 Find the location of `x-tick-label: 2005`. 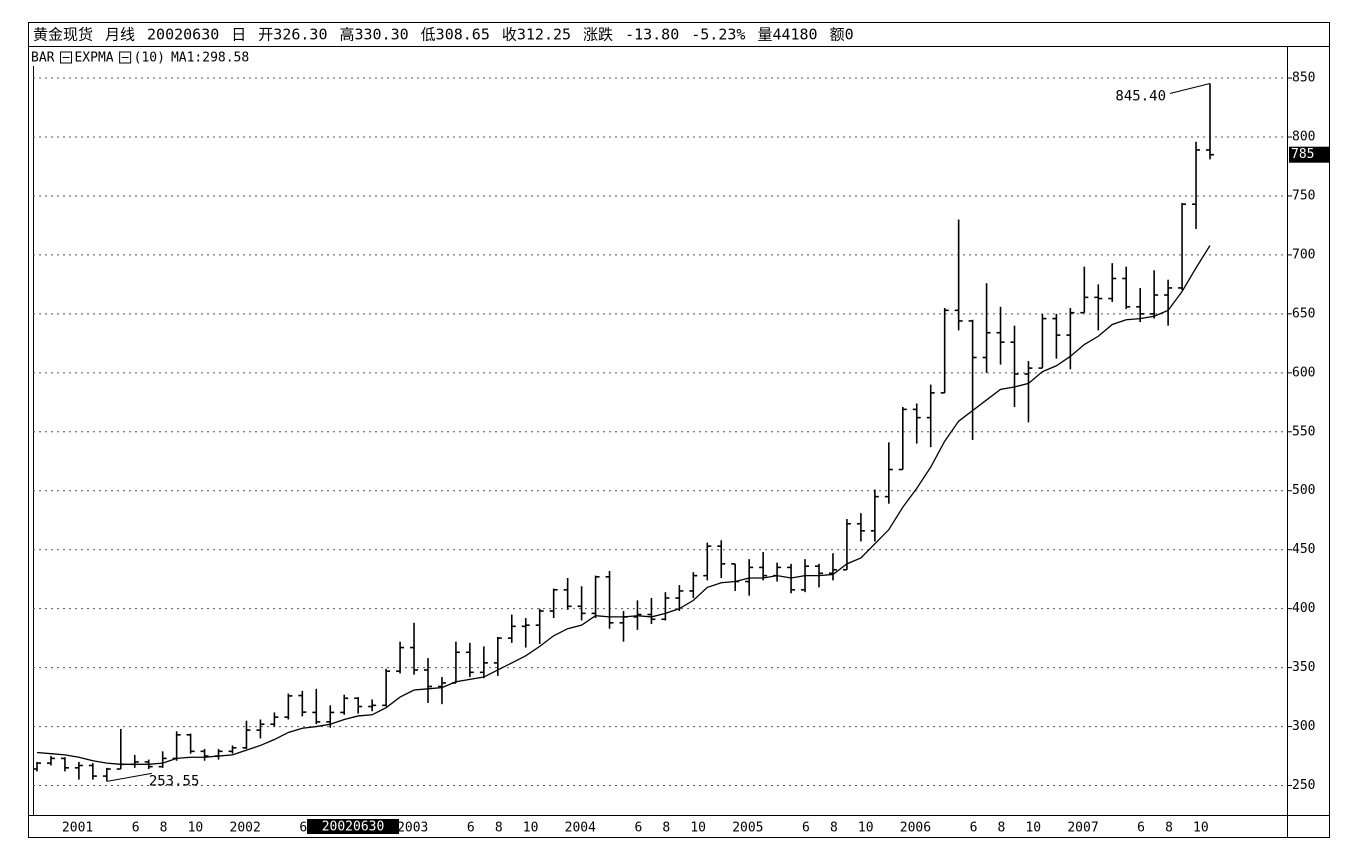

x-tick-label: 2005 is located at coordinates (747, 828).